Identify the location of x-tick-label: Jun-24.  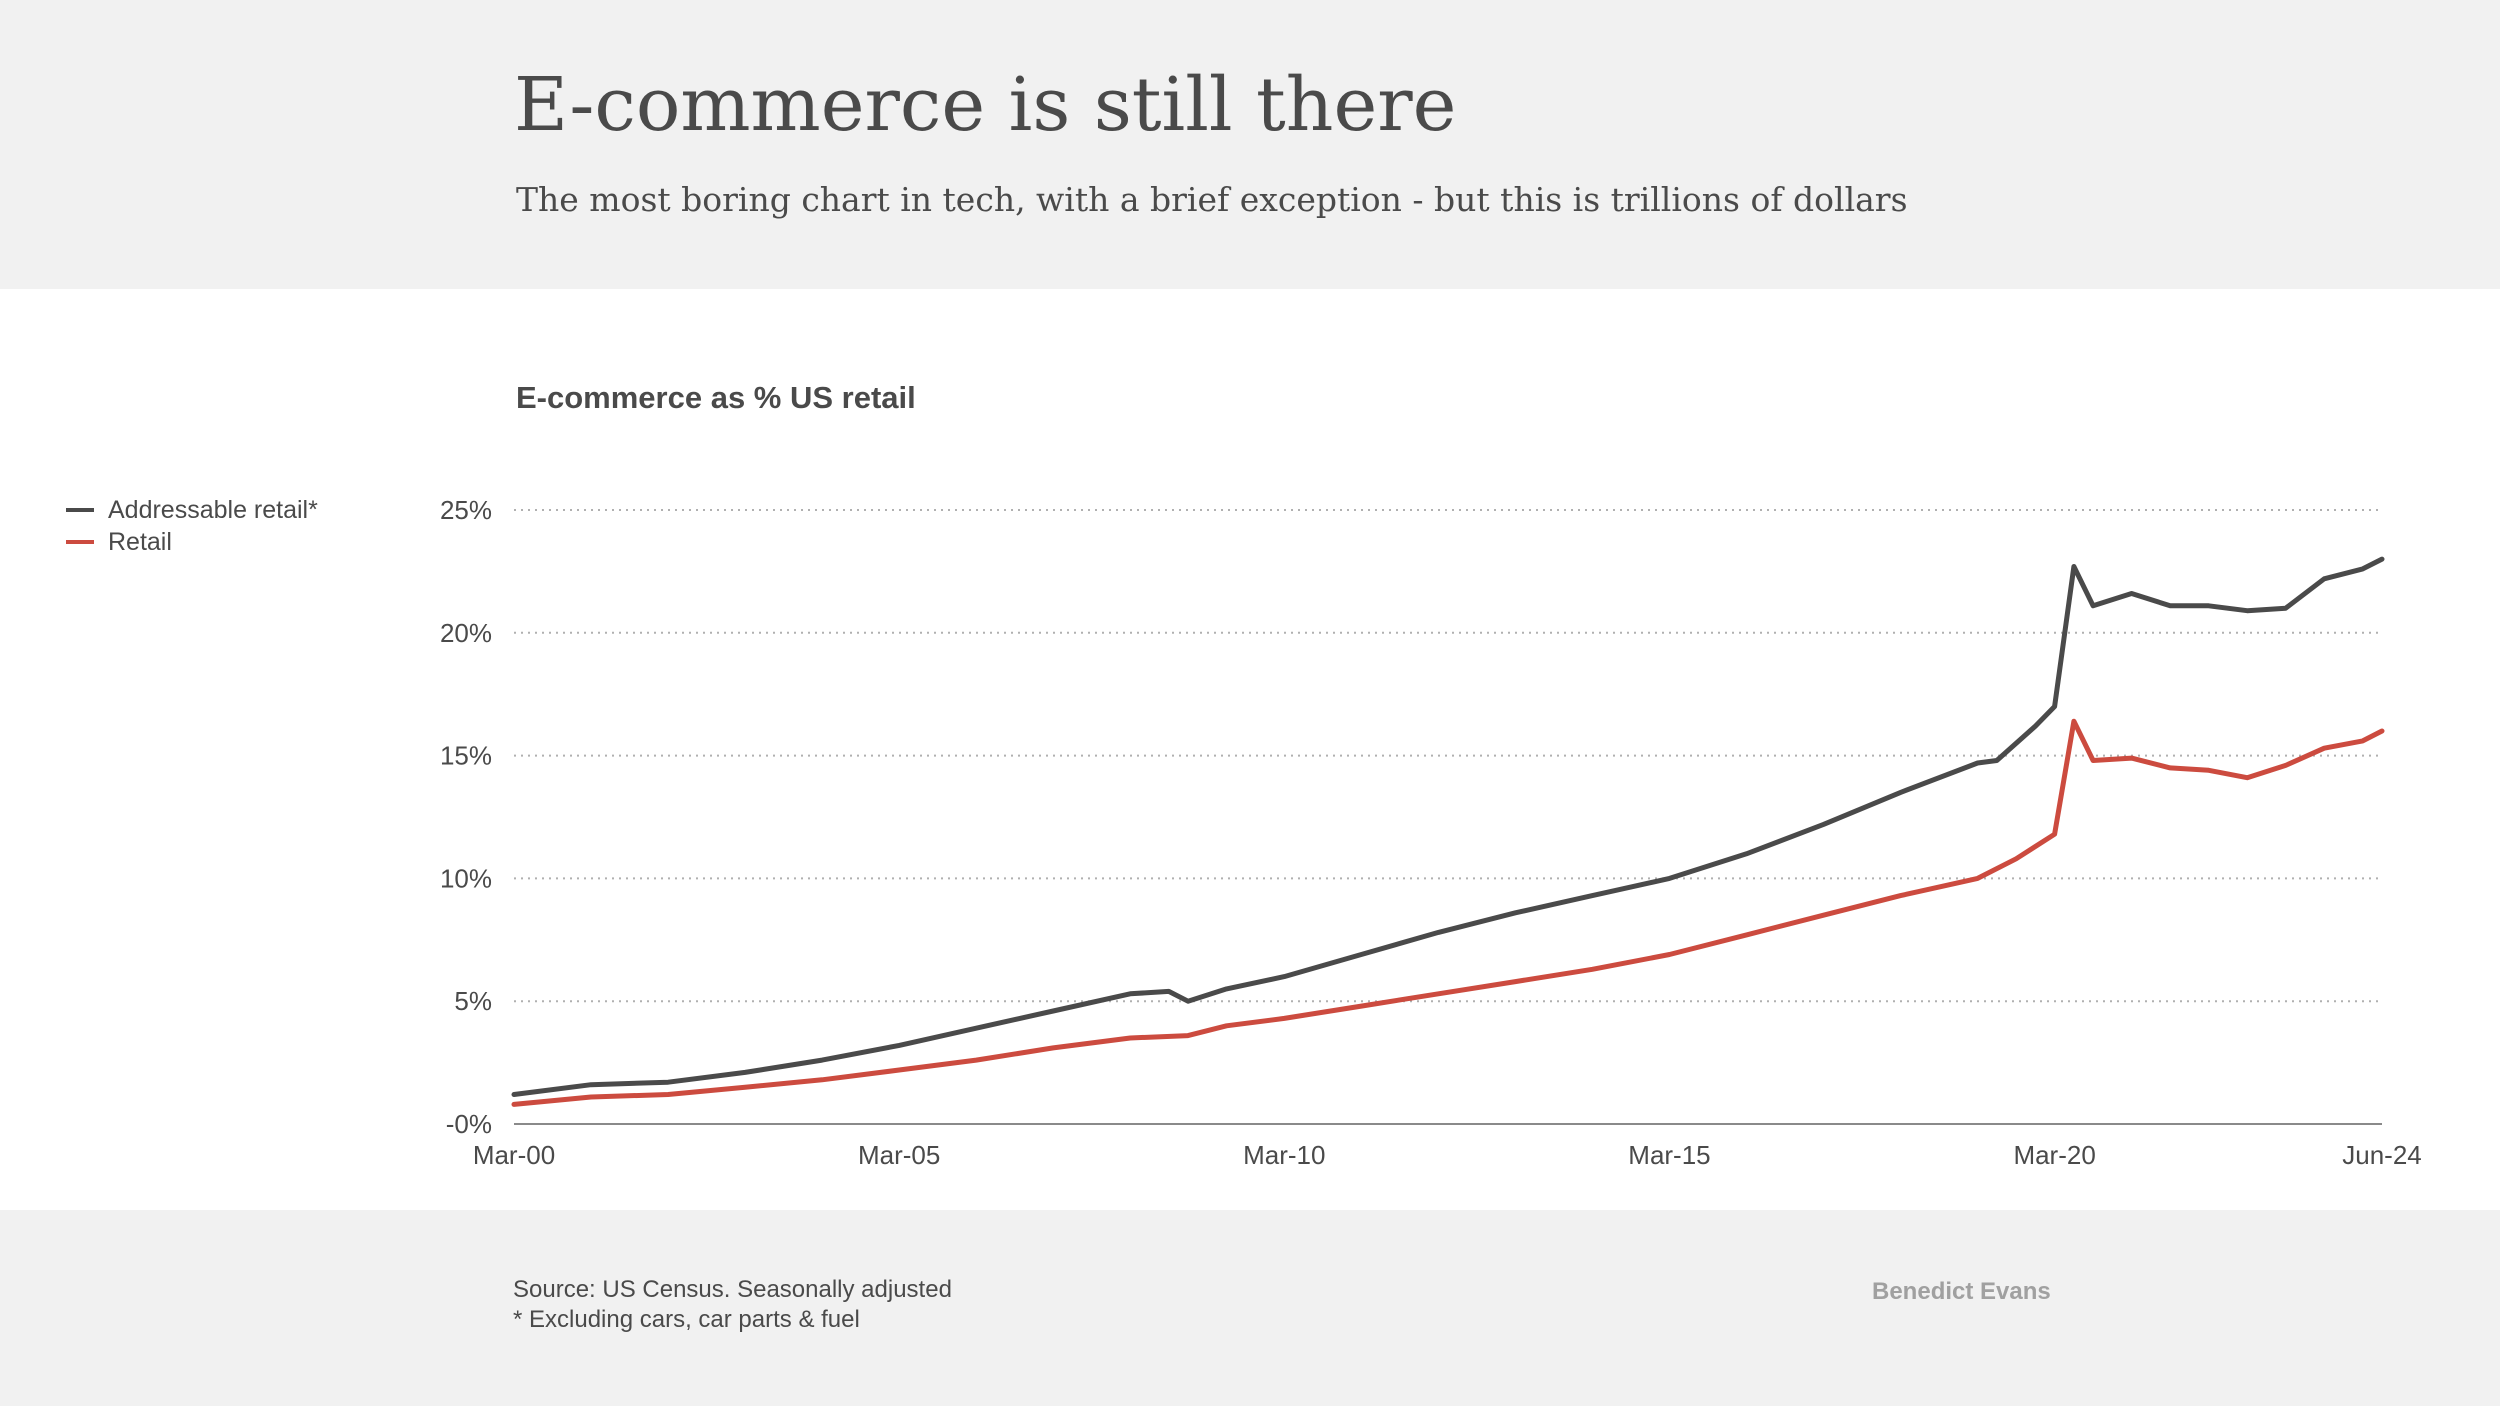
(2382, 1155).